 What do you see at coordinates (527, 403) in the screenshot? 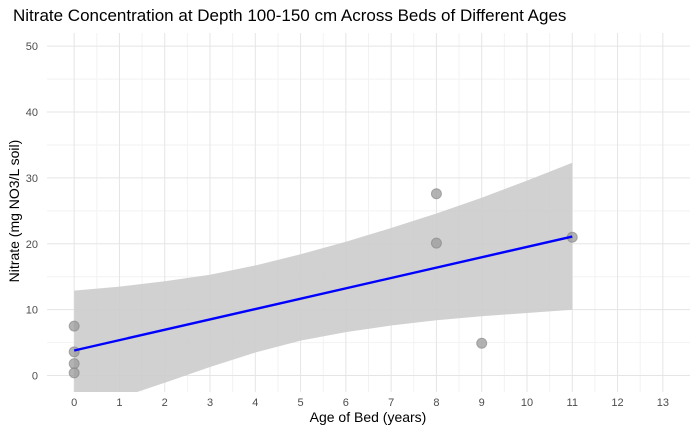
I see `x-tick-label: 10` at bounding box center [527, 403].